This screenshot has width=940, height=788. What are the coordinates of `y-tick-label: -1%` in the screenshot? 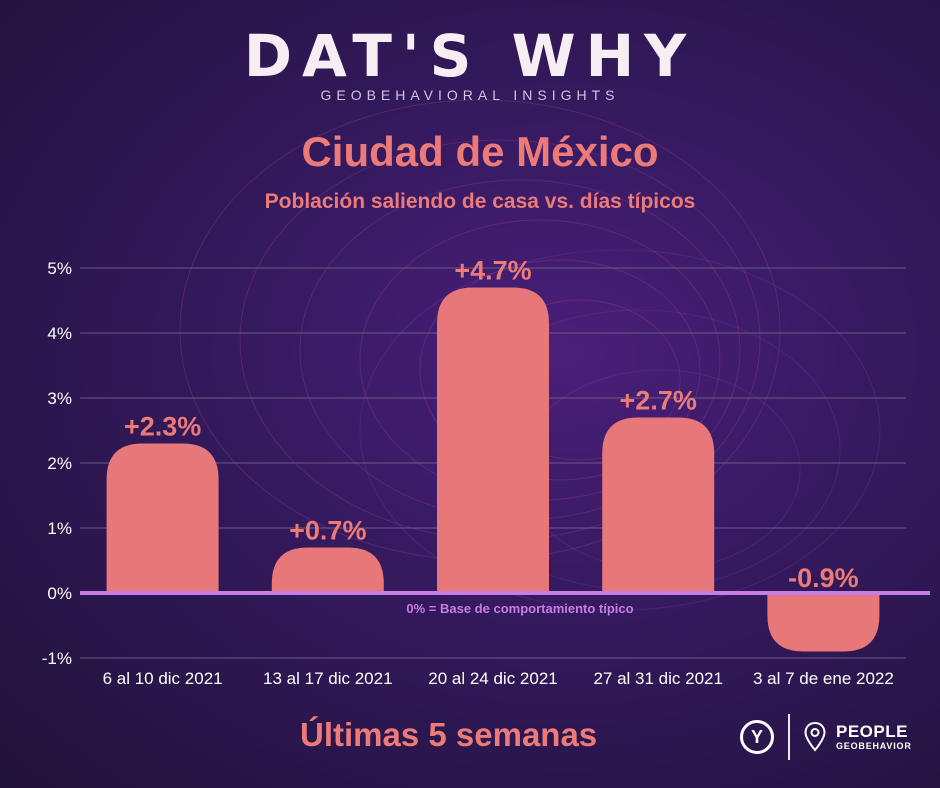 It's located at (57, 658).